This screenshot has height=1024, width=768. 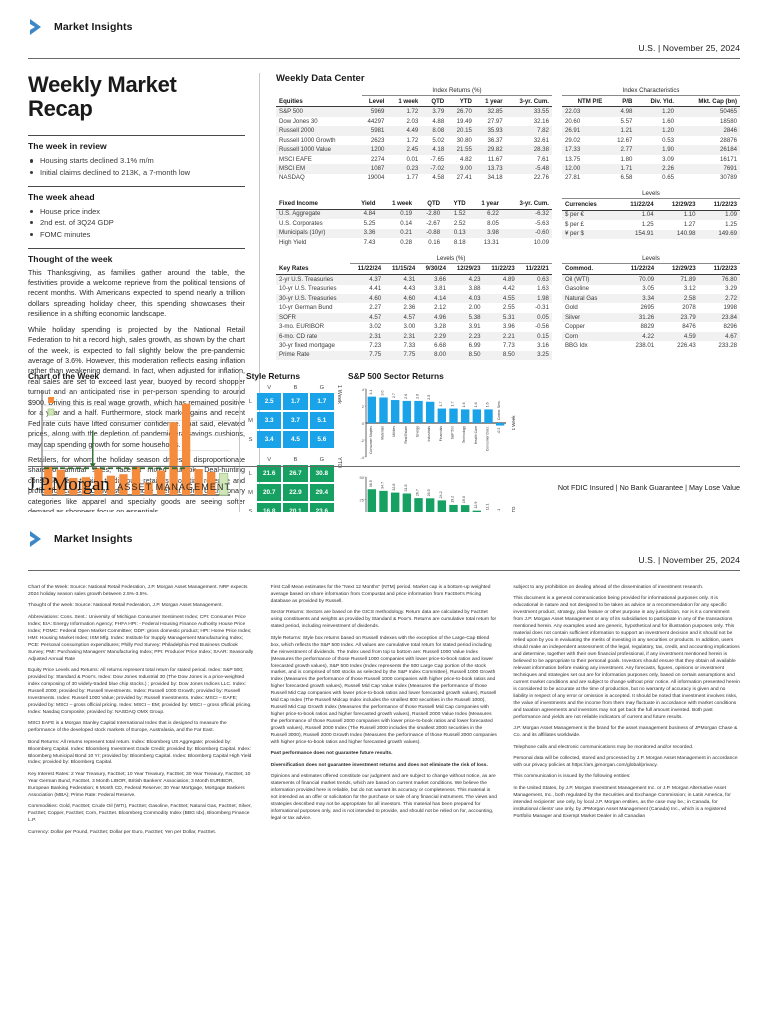 I want to click on cell-value: 8829, so click(x=647, y=327).